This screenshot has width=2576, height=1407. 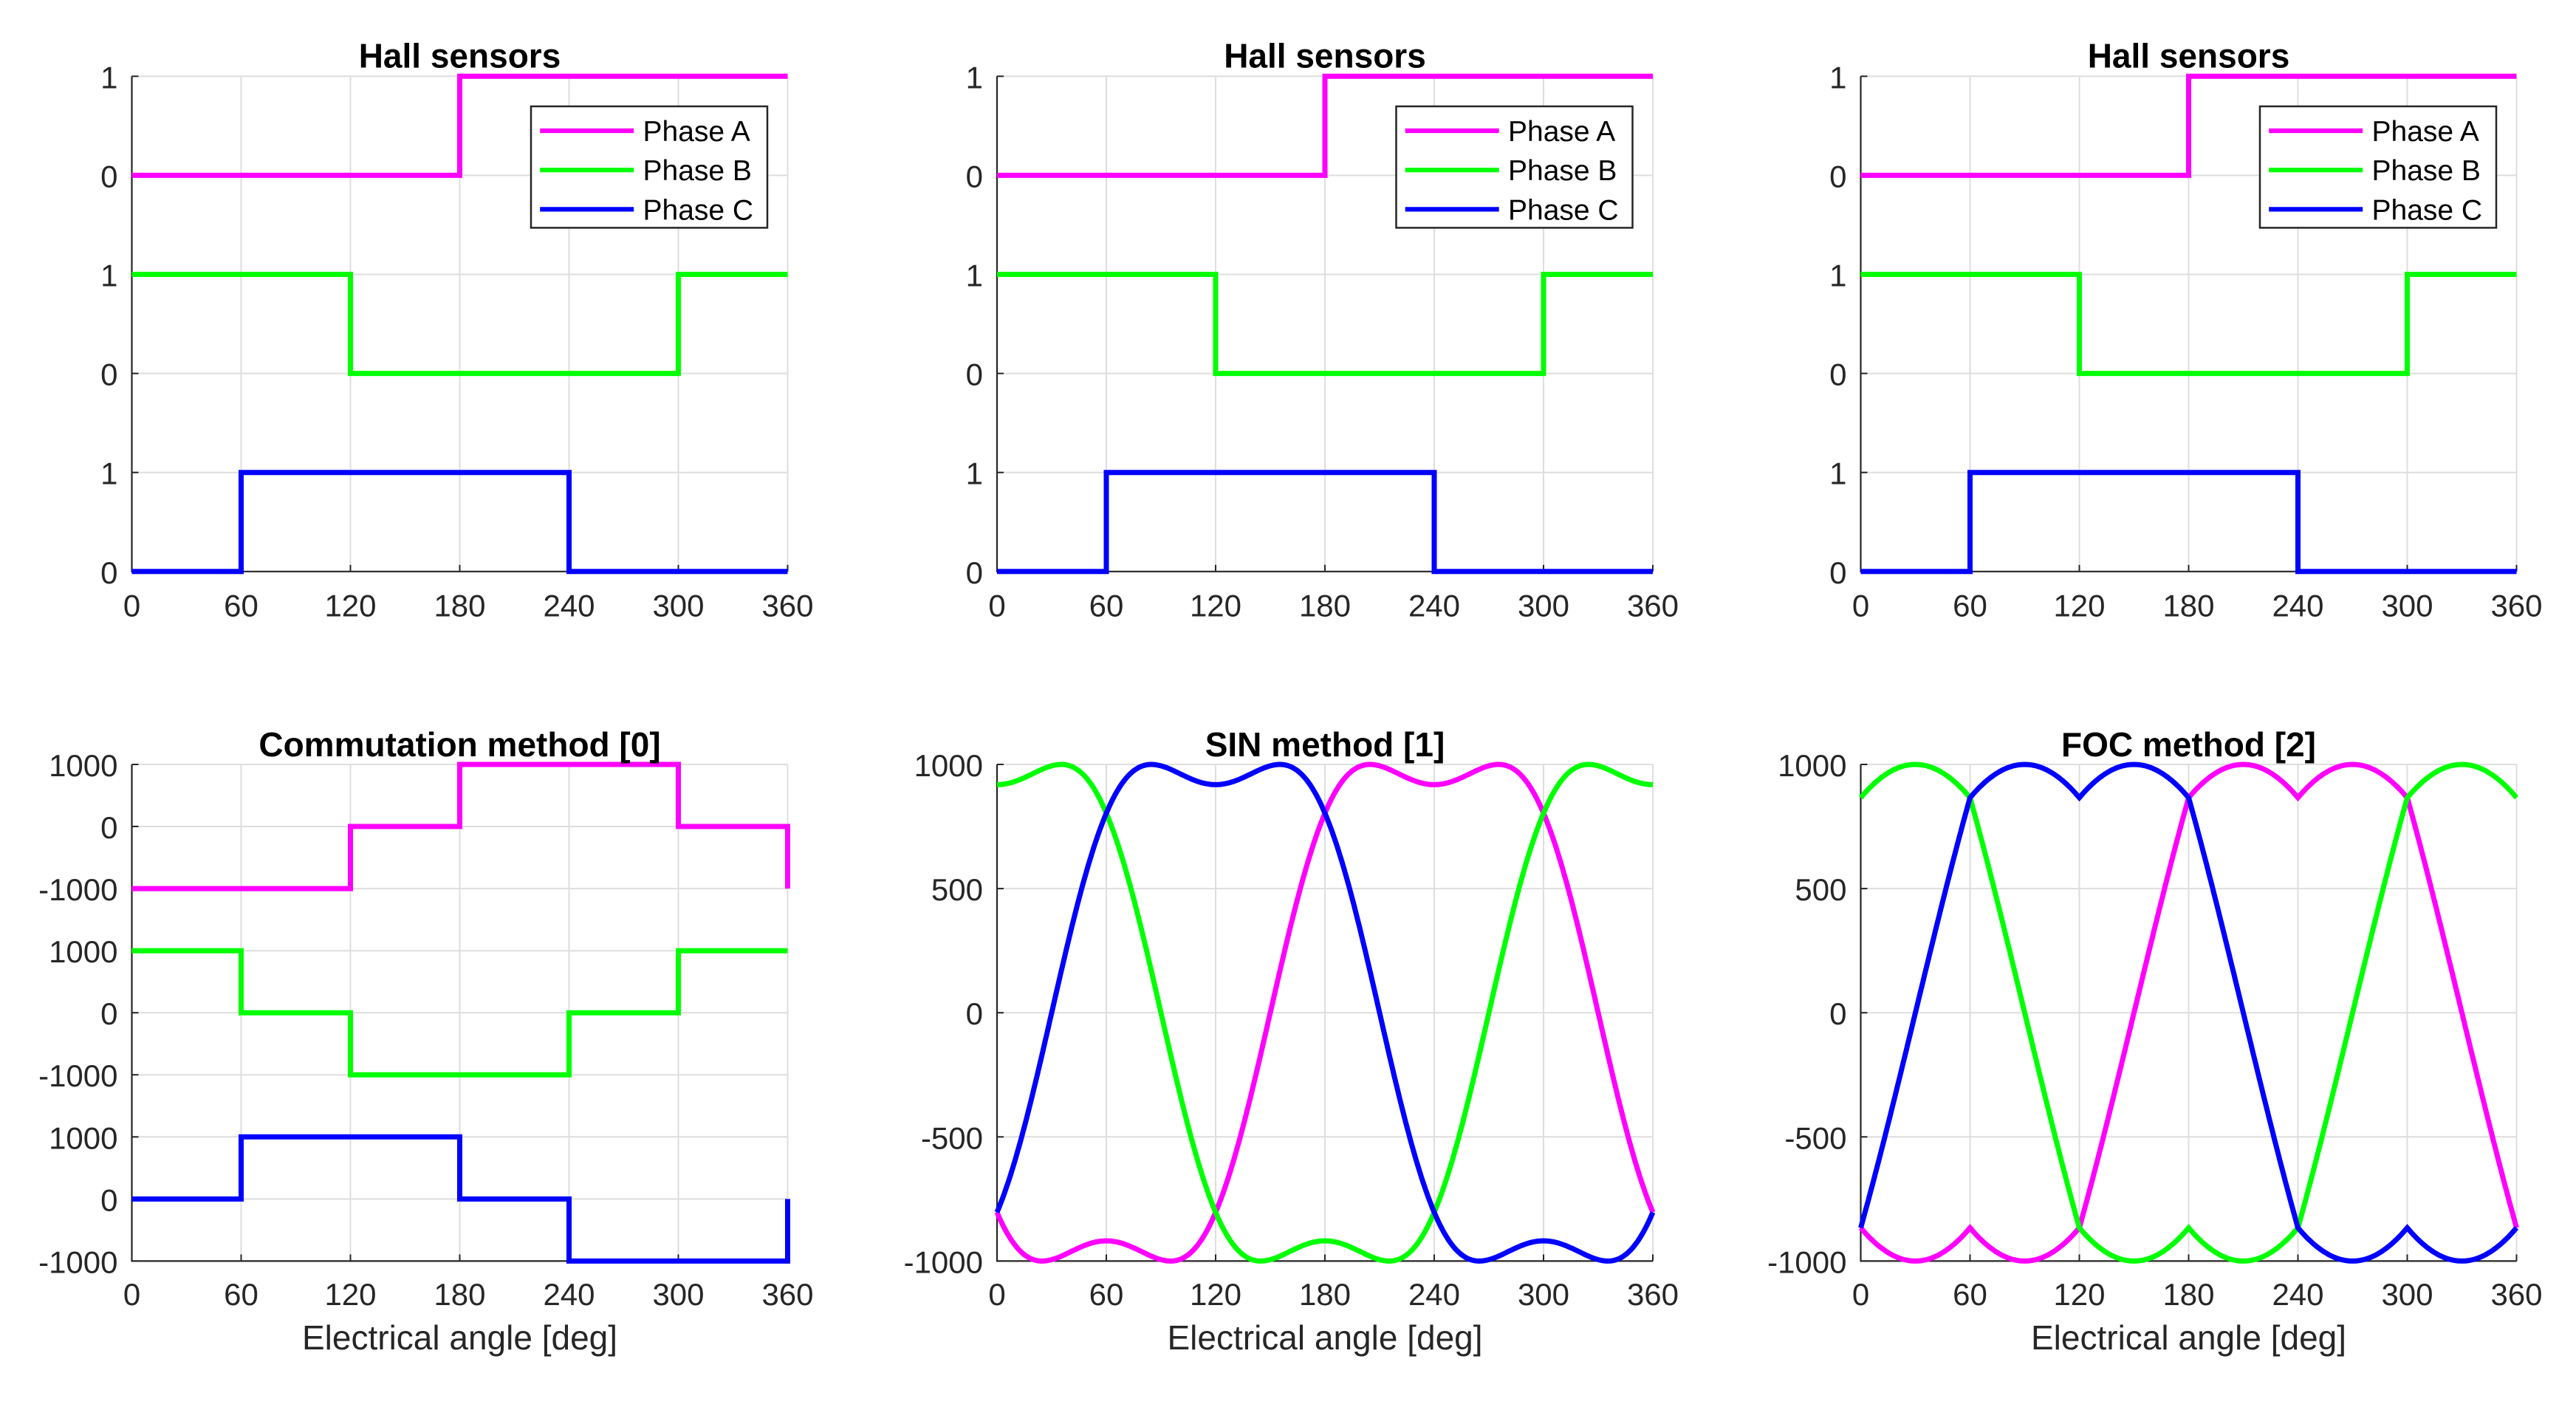 What do you see at coordinates (1325, 744) in the screenshot?
I see `svg-text: SIN method [1]` at bounding box center [1325, 744].